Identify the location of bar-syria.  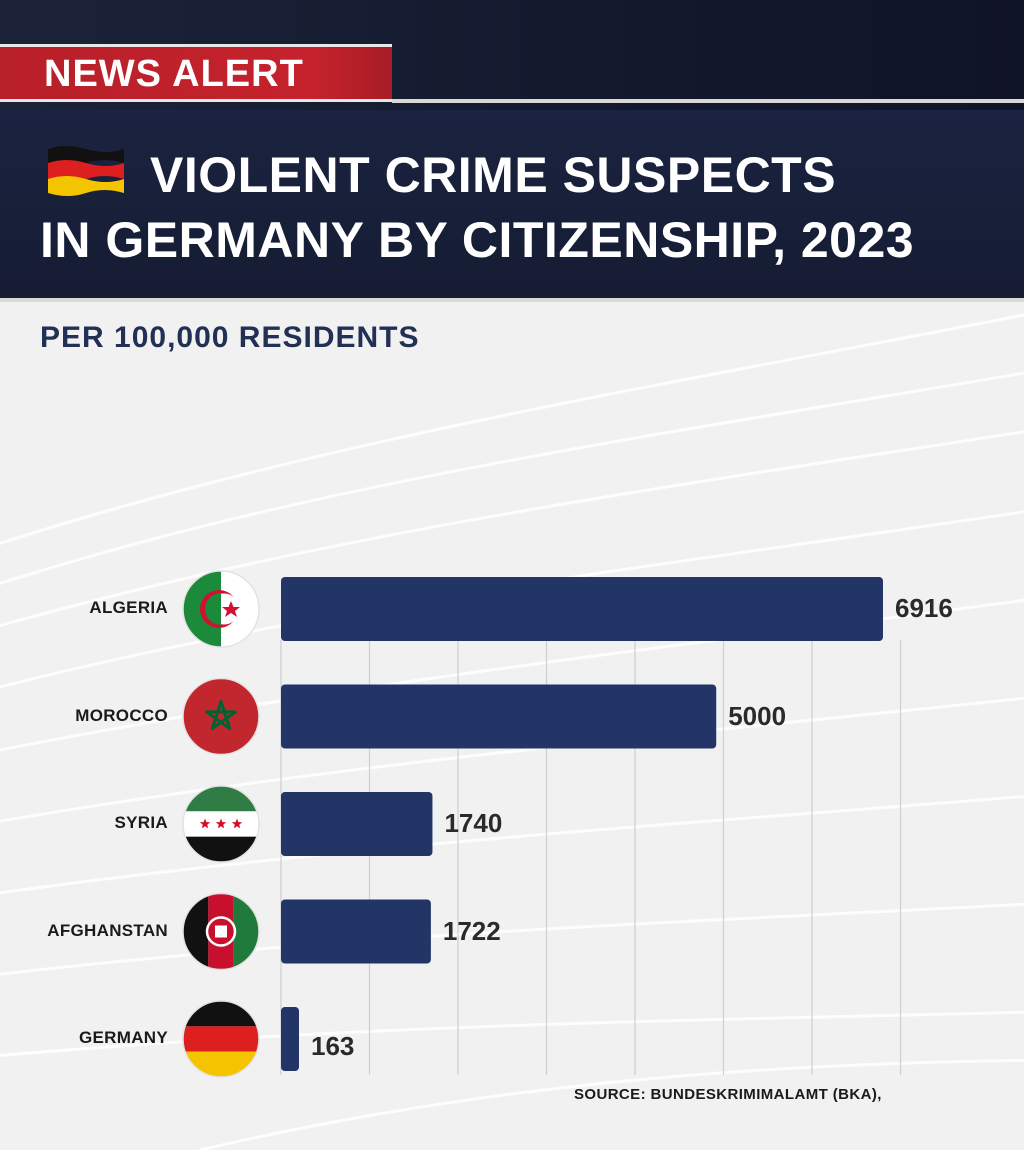
(357, 824).